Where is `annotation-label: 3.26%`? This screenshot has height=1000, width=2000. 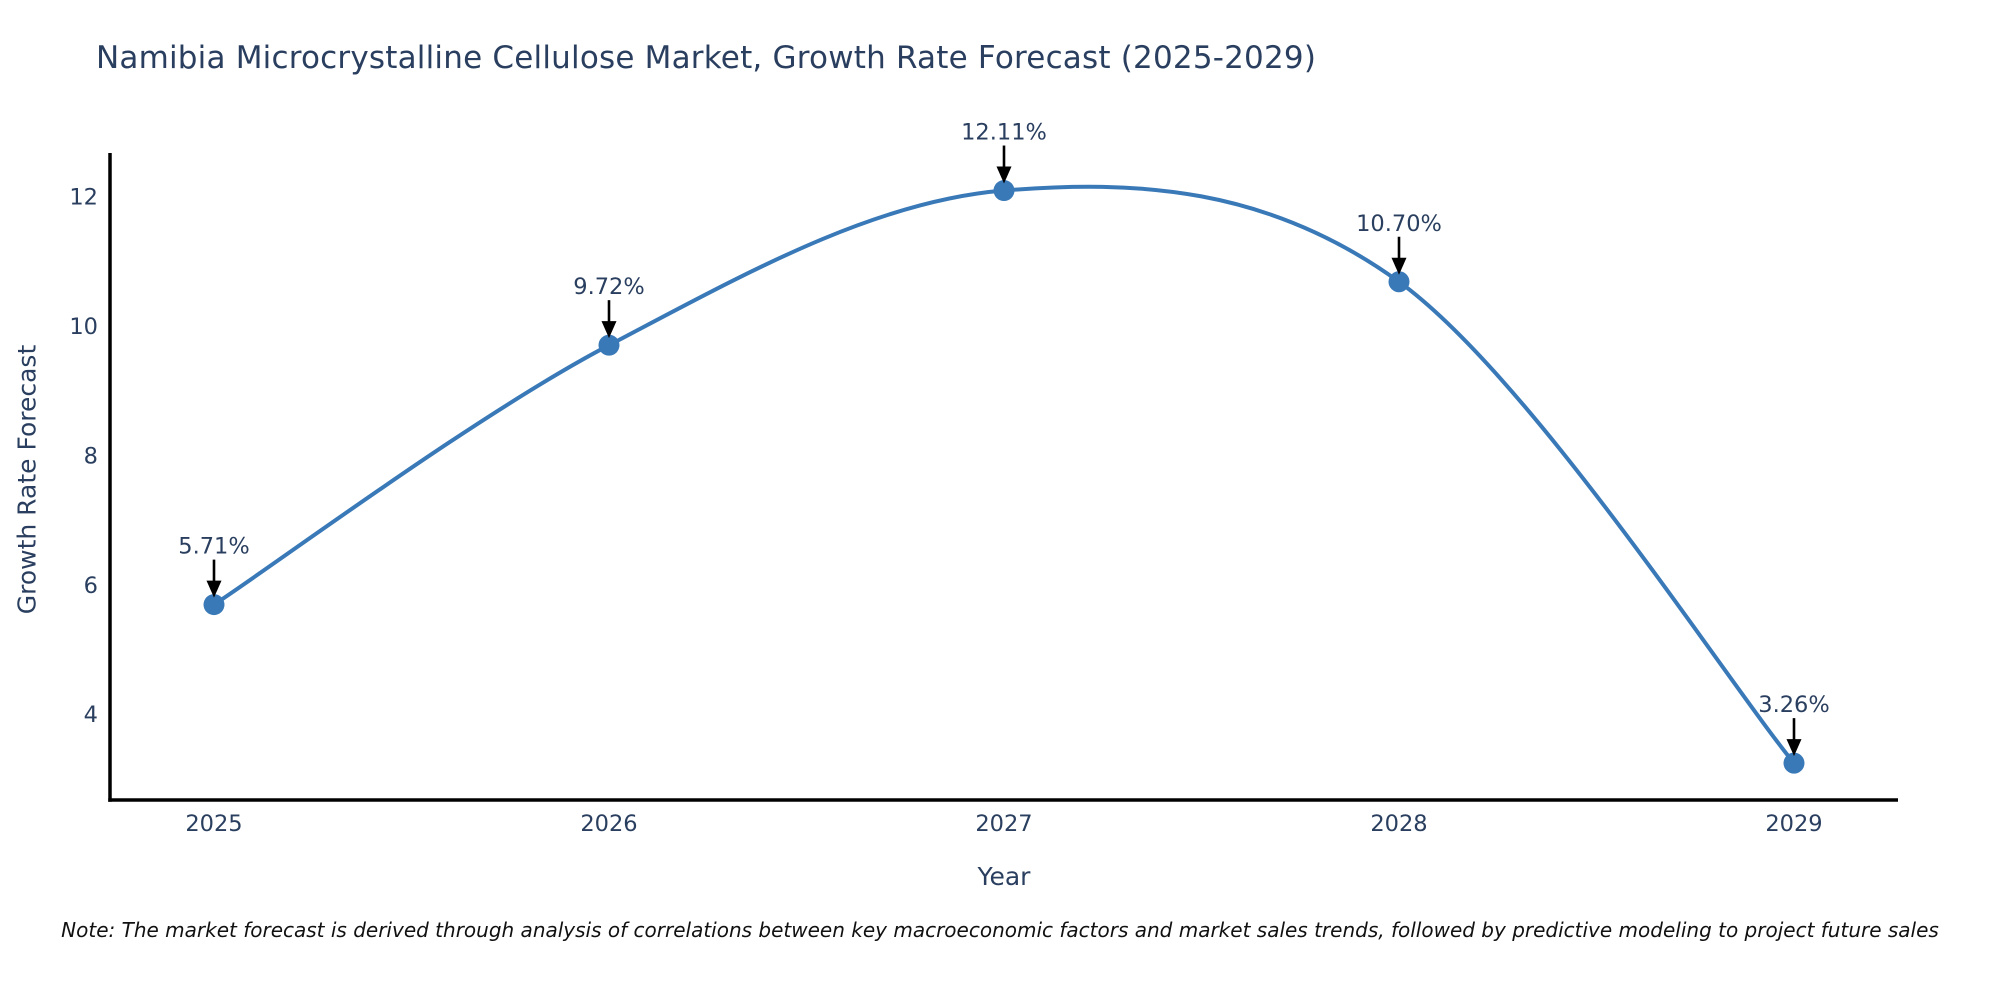
annotation-label: 3.26% is located at coordinates (1793, 705).